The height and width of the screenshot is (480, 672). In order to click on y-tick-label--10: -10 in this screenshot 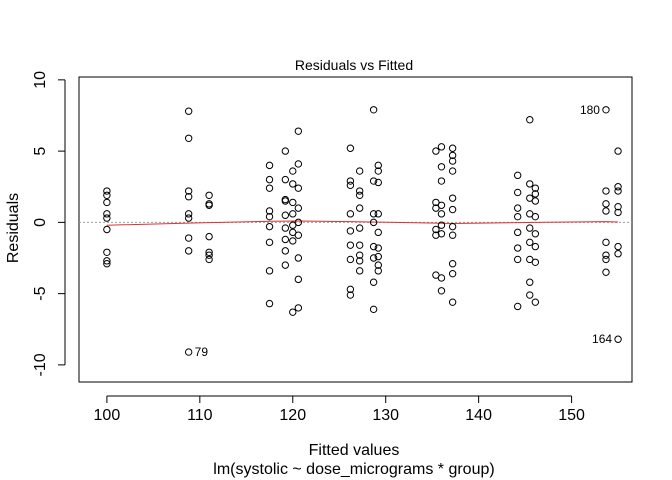, I will do `click(40, 364)`.